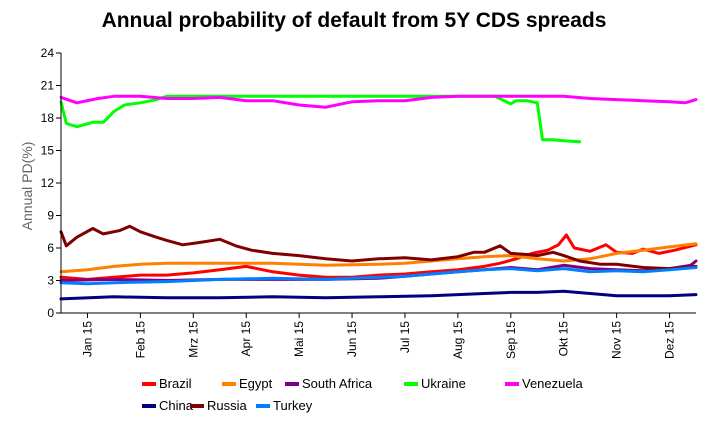 This screenshot has height=425, width=709. What do you see at coordinates (405, 337) in the screenshot?
I see `x-tick-label: Jul 15` at bounding box center [405, 337].